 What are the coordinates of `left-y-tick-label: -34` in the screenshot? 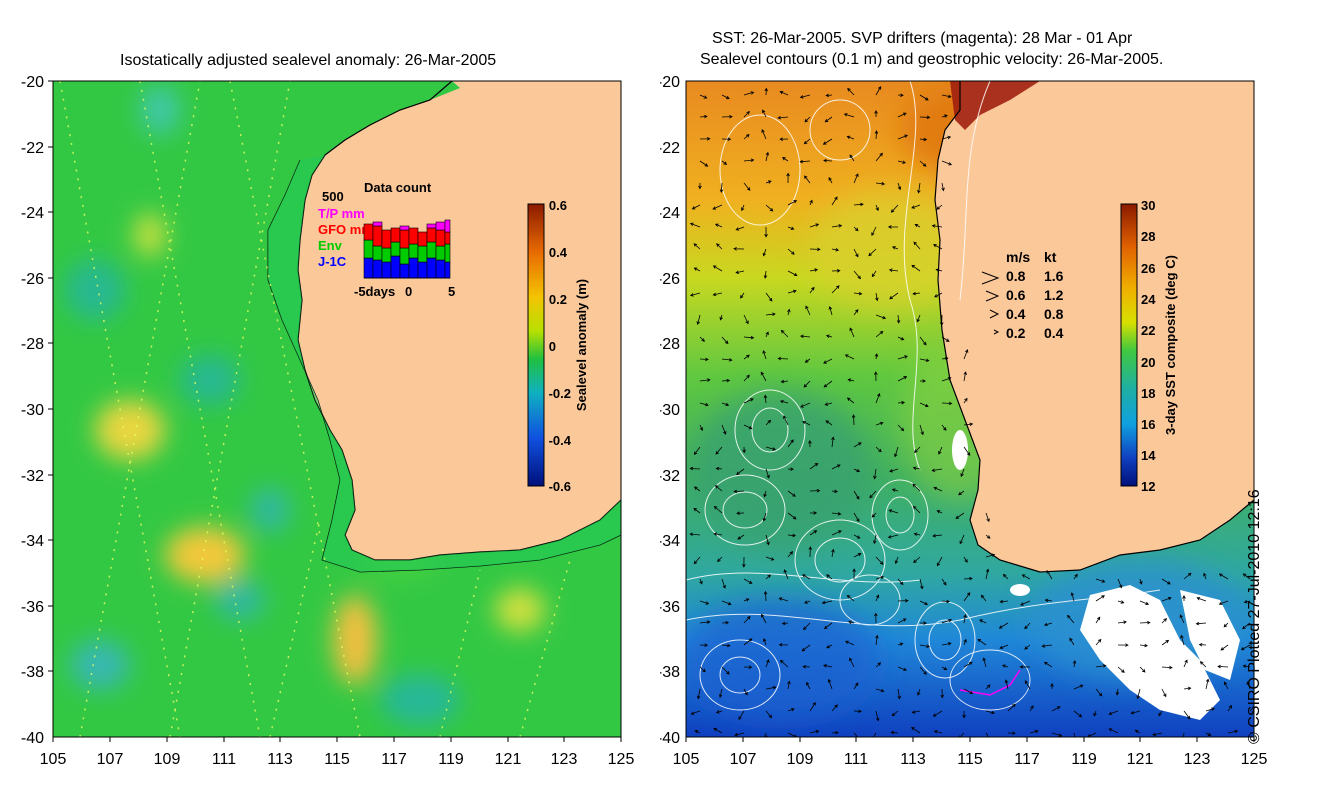 It's located at (32, 541).